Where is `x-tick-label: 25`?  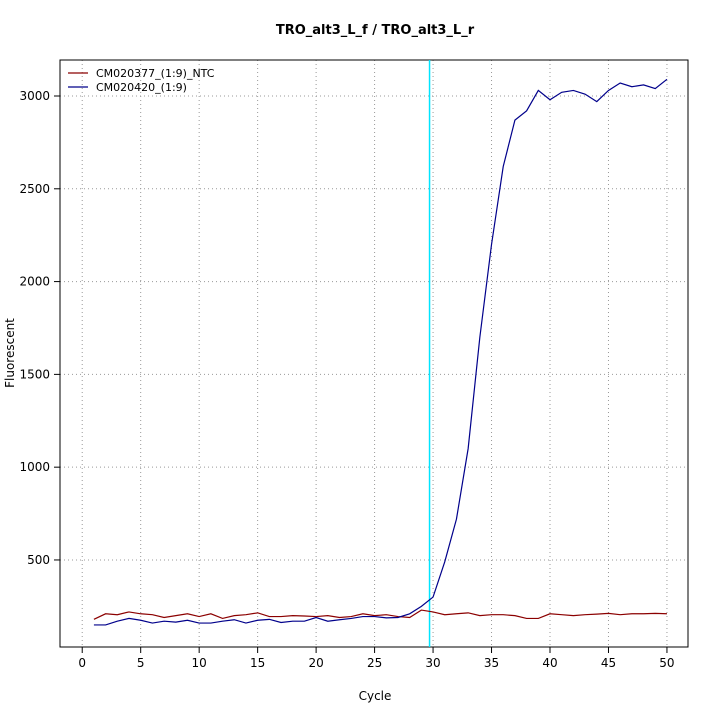
x-tick-label: 25 is located at coordinates (374, 663).